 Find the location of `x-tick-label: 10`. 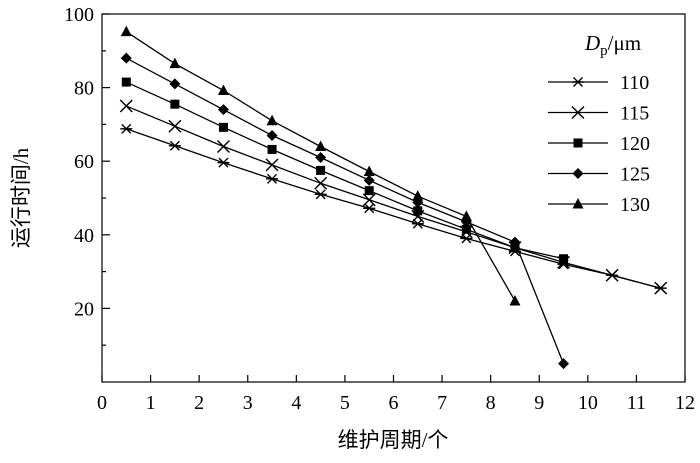

x-tick-label: 10 is located at coordinates (588, 403).